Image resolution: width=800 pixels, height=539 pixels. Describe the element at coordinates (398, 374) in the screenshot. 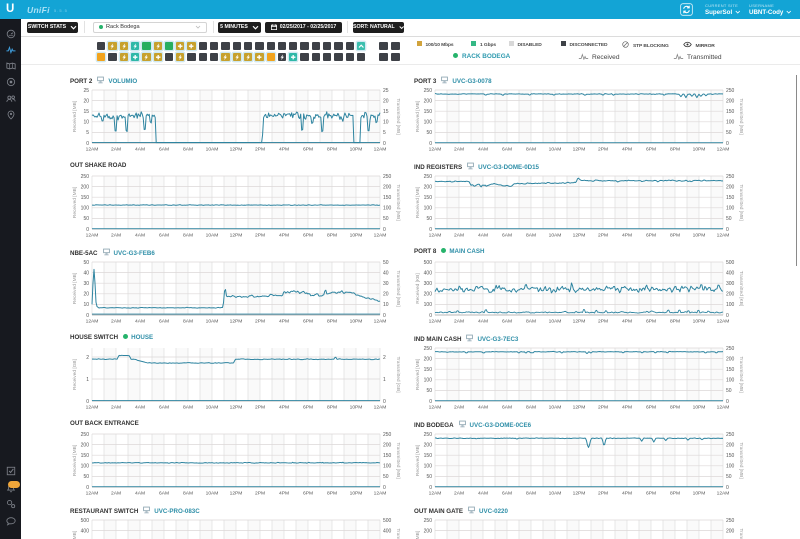

I see `svg-text: Transmitted [GB]` at that location.